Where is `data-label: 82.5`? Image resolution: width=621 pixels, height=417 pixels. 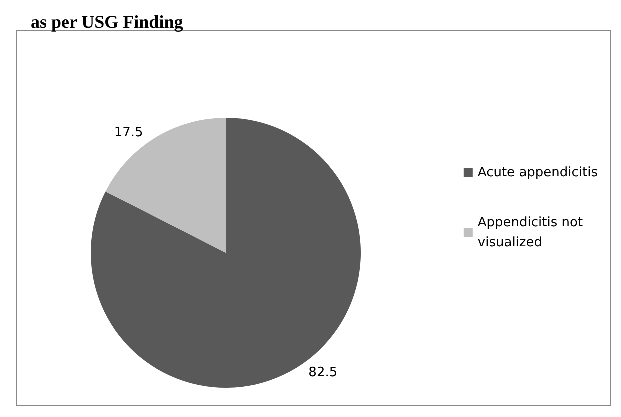
data-label: 82.5 is located at coordinates (323, 373).